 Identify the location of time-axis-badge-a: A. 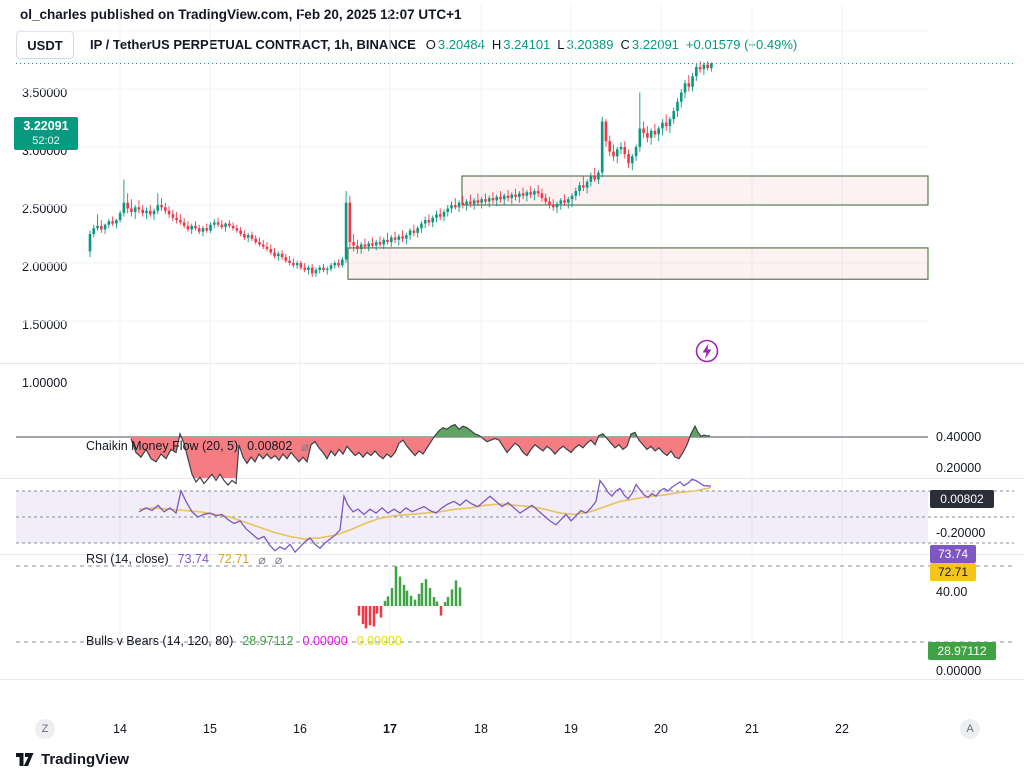
(970, 729).